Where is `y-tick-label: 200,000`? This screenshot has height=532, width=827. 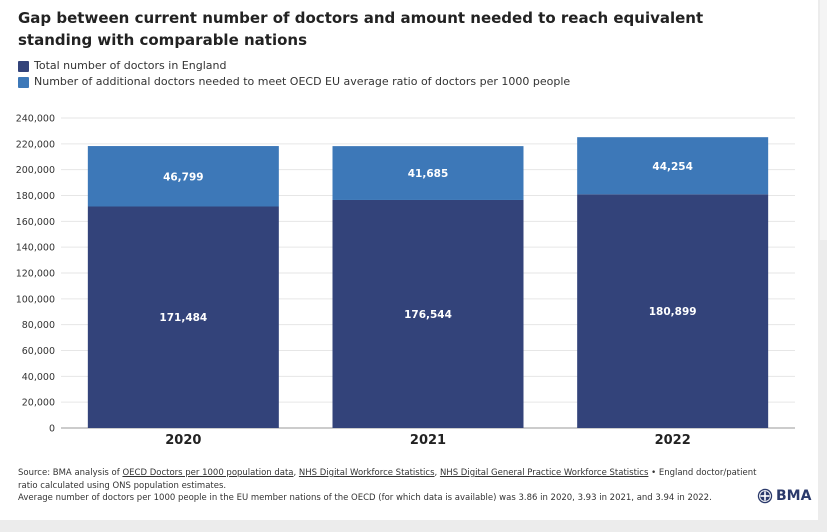 y-tick-label: 200,000 is located at coordinates (35, 170).